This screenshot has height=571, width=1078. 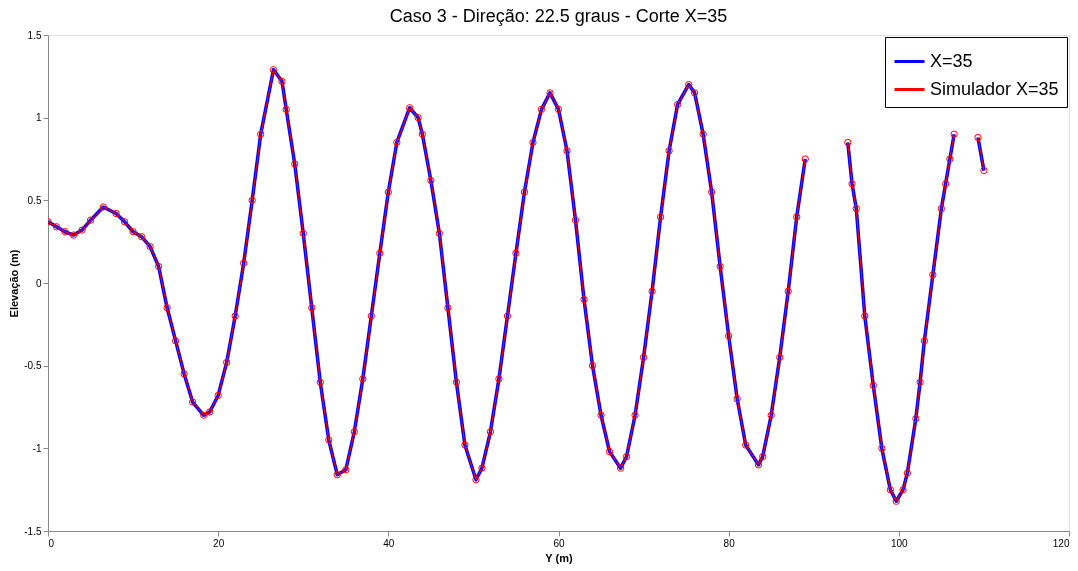 I want to click on y-tick-label: -1, so click(x=37, y=448).